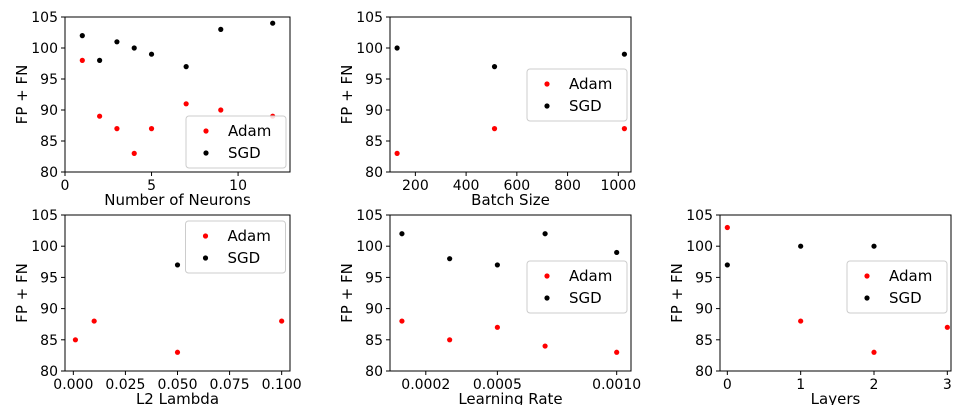 Image resolution: width=957 pixels, height=405 pixels. I want to click on x-tick-label: 0.050, so click(177, 385).